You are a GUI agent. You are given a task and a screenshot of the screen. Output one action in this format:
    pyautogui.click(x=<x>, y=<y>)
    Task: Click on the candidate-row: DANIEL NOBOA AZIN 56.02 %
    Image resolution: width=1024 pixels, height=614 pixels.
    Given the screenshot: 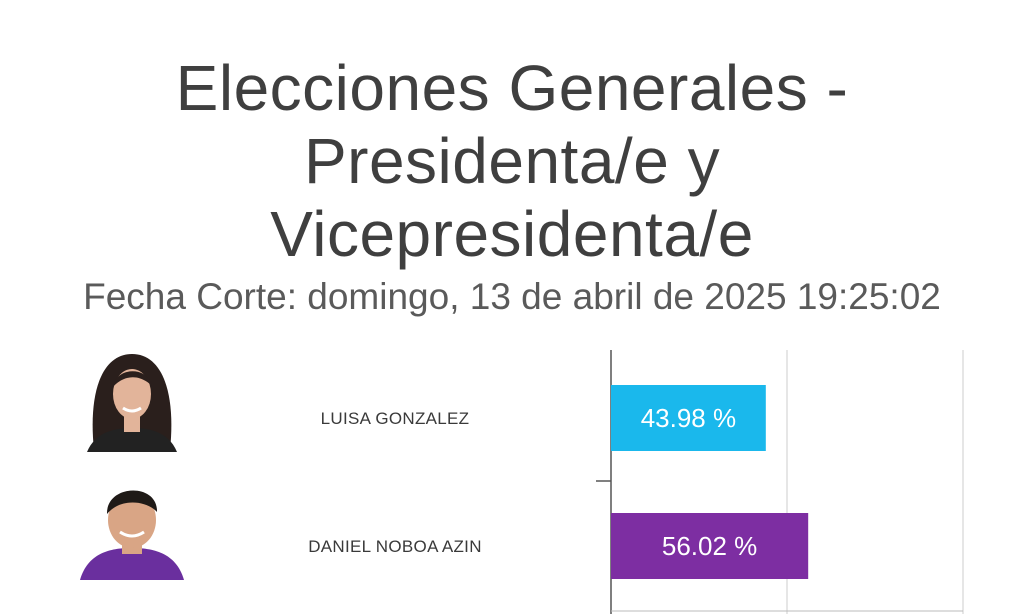 What is the action you would take?
    pyautogui.click(x=444, y=535)
    